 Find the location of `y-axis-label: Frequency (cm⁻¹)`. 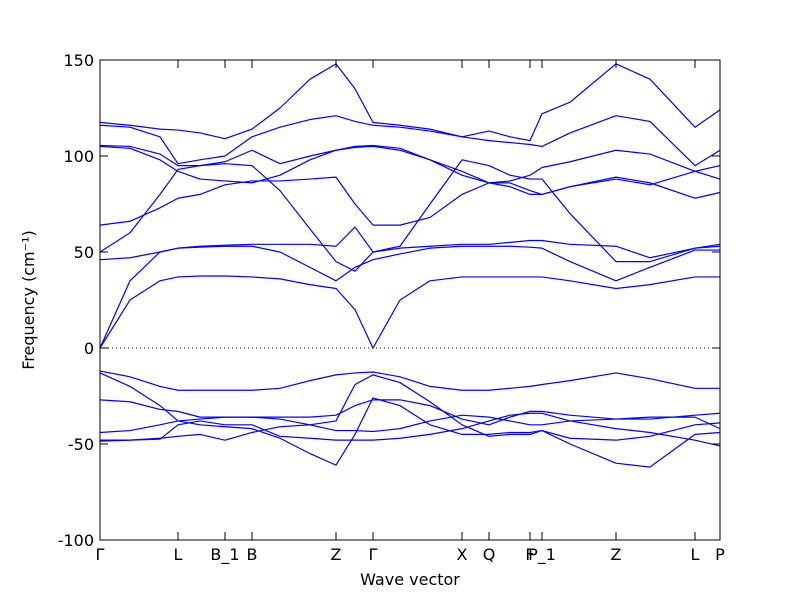

y-axis-label: Frequency (cm⁻¹) is located at coordinates (28, 299).